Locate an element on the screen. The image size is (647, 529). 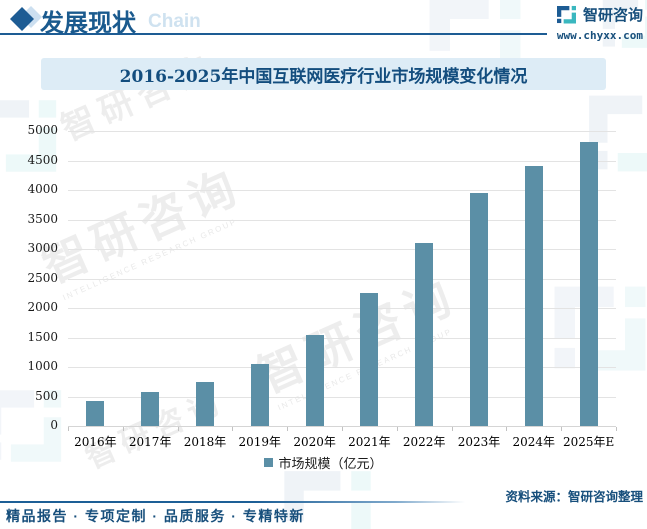
x-axis-label: 2021年 is located at coordinates (369, 442).